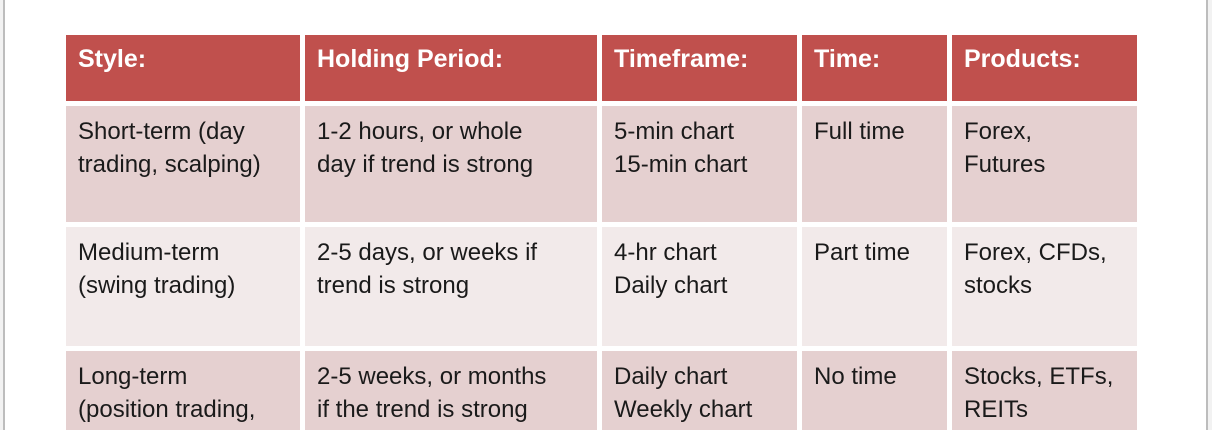 This screenshot has height=430, width=1212. Describe the element at coordinates (183, 68) in the screenshot. I see `header-cell-style: Style:` at that location.